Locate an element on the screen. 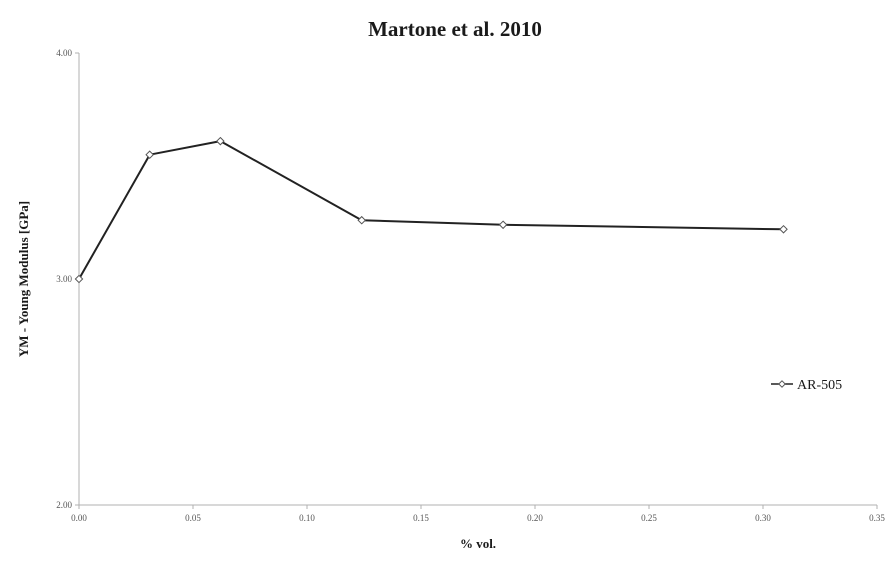  x-tick-label: 0.00 is located at coordinates (79, 518).